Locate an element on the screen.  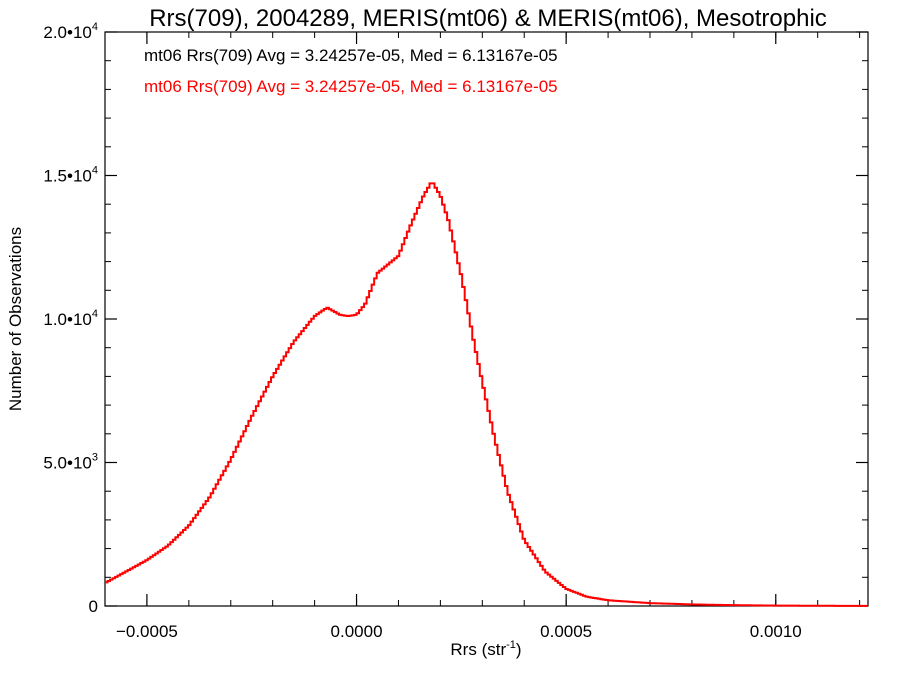
y-tick-label: 0 is located at coordinates (93, 606).